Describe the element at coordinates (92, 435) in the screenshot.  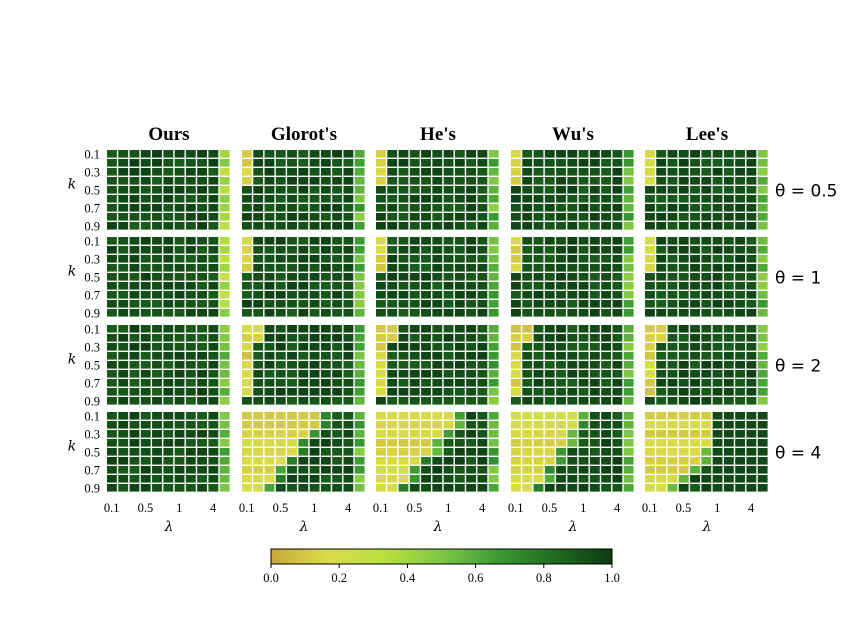
I see `y-tick-label: 0.3` at that location.